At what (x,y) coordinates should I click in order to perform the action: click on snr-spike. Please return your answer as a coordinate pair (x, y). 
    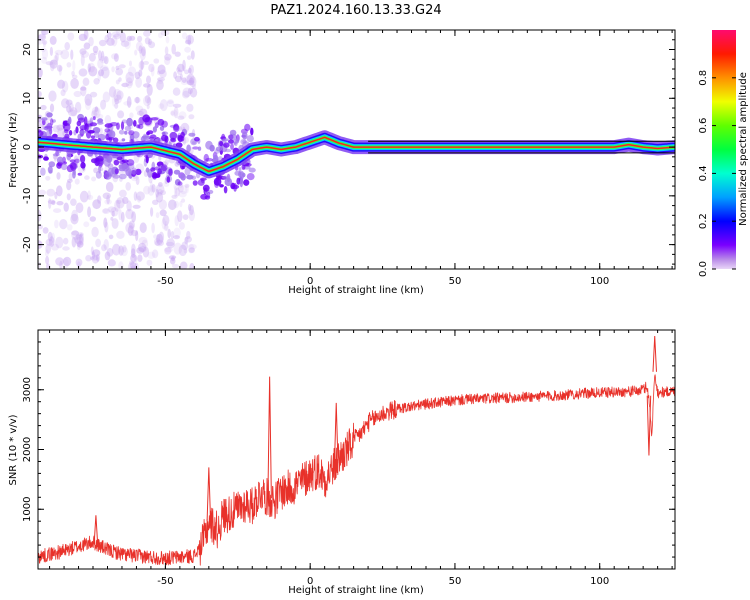
    Looking at the image, I should click on (336, 432).